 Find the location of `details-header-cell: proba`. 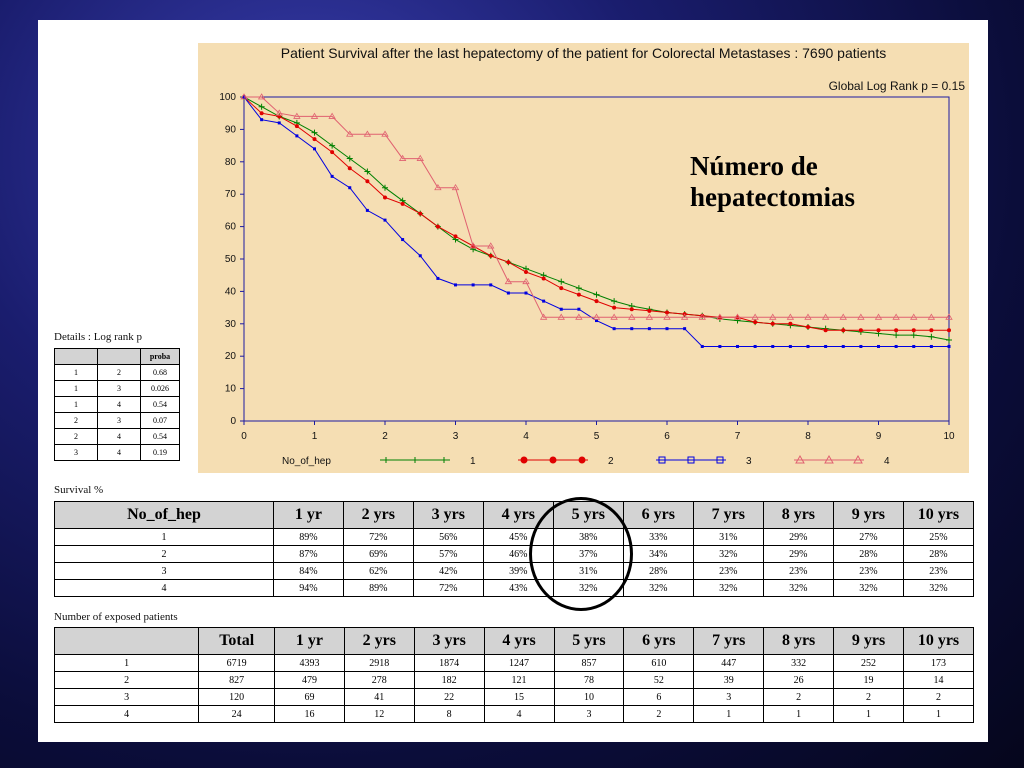

details-header-cell: proba is located at coordinates (160, 356).